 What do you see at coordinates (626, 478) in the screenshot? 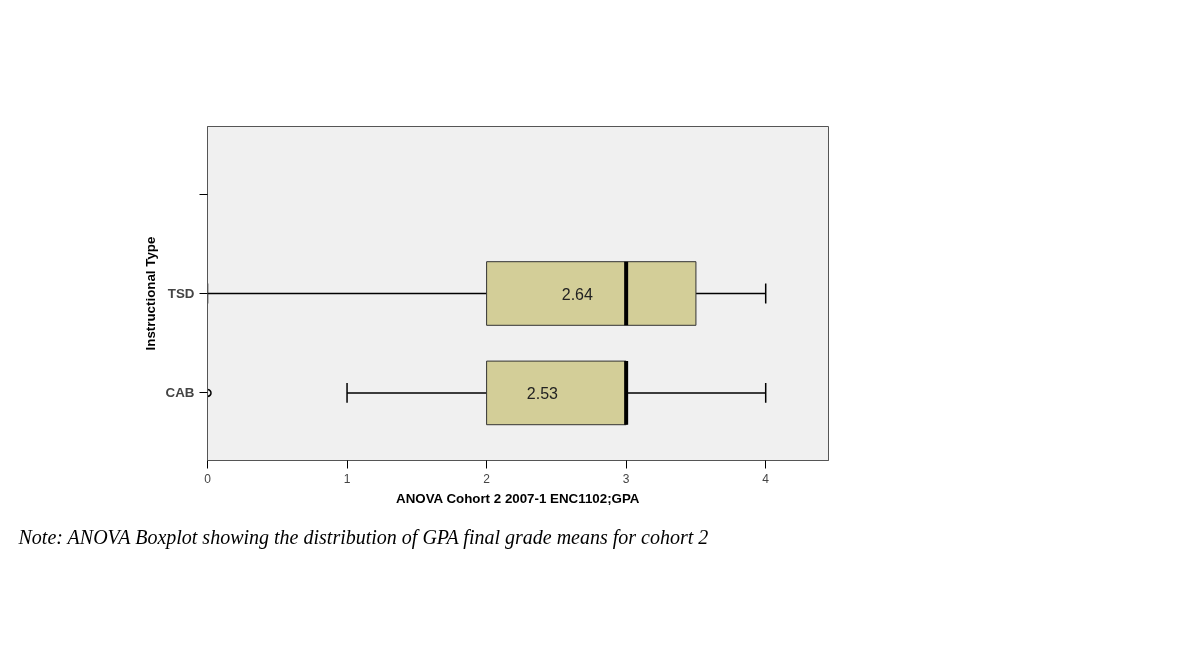
I see `x-tick-label: 3` at bounding box center [626, 478].